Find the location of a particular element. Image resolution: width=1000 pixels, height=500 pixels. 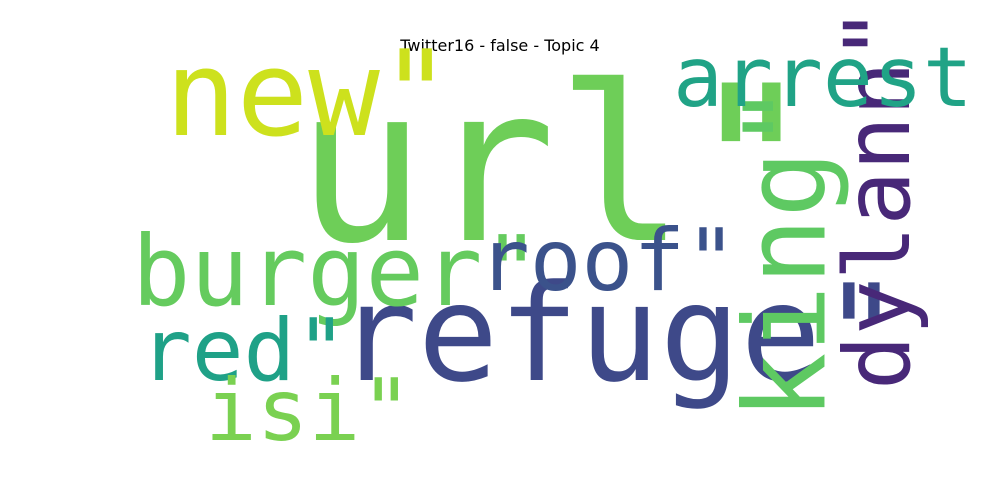

cloud-word-dylann: dylann" is located at coordinates (878, 198).